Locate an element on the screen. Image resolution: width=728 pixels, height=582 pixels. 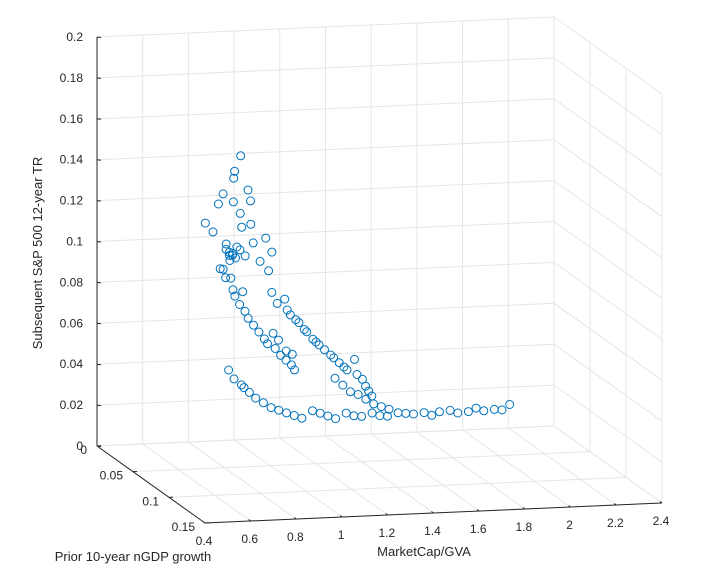
z-tick-label: 0.18 is located at coordinates (72, 78).